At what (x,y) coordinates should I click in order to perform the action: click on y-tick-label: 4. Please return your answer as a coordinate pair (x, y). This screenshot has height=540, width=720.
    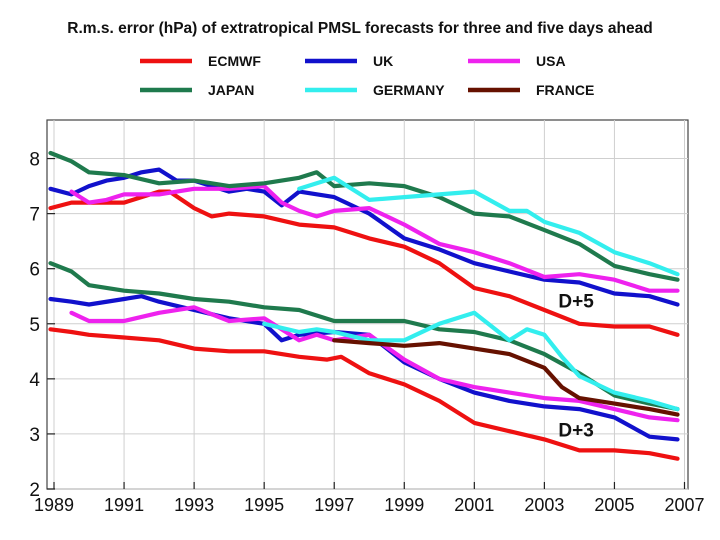
    Looking at the image, I should click on (34, 380).